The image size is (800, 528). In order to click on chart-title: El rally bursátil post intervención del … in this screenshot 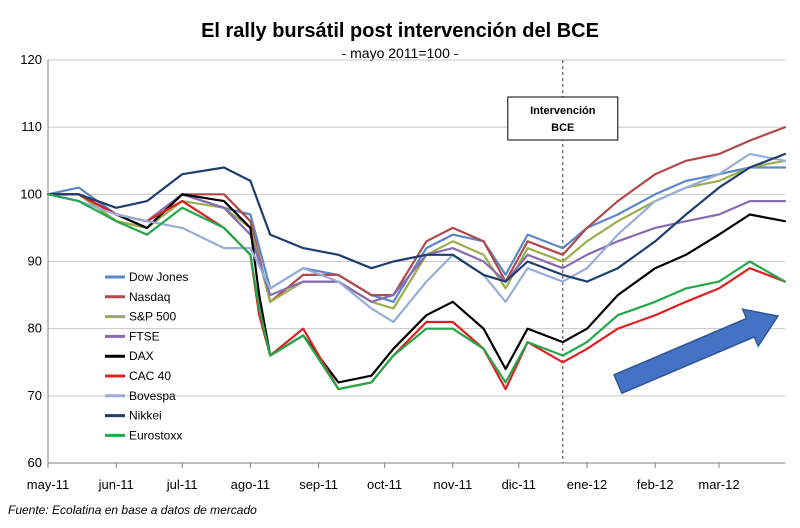, I will do `click(400, 31)`.